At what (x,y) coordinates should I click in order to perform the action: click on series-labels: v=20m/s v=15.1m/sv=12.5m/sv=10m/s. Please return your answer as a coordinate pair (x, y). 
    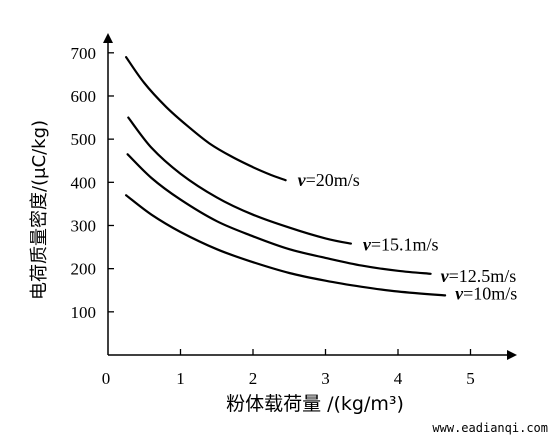
    Looking at the image, I should click on (408, 236).